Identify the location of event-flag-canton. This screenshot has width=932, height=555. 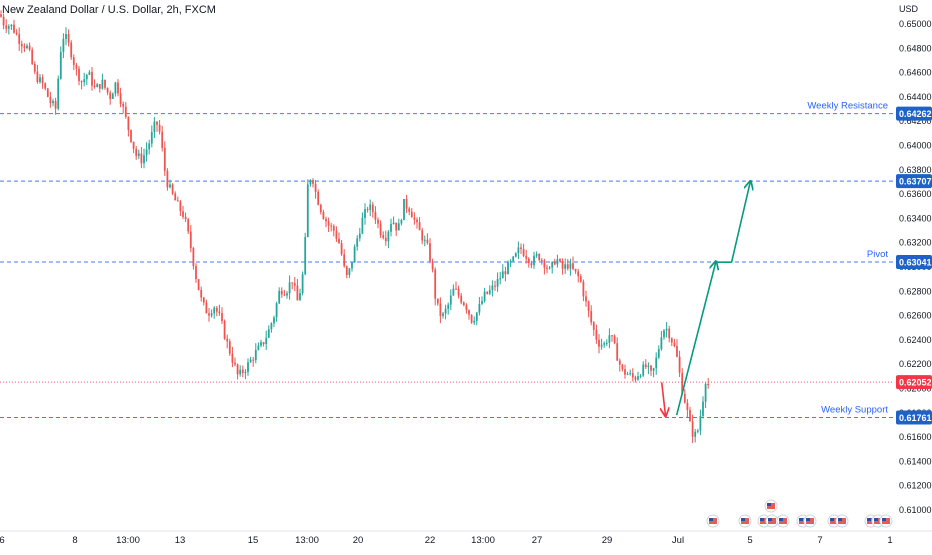
(770, 519).